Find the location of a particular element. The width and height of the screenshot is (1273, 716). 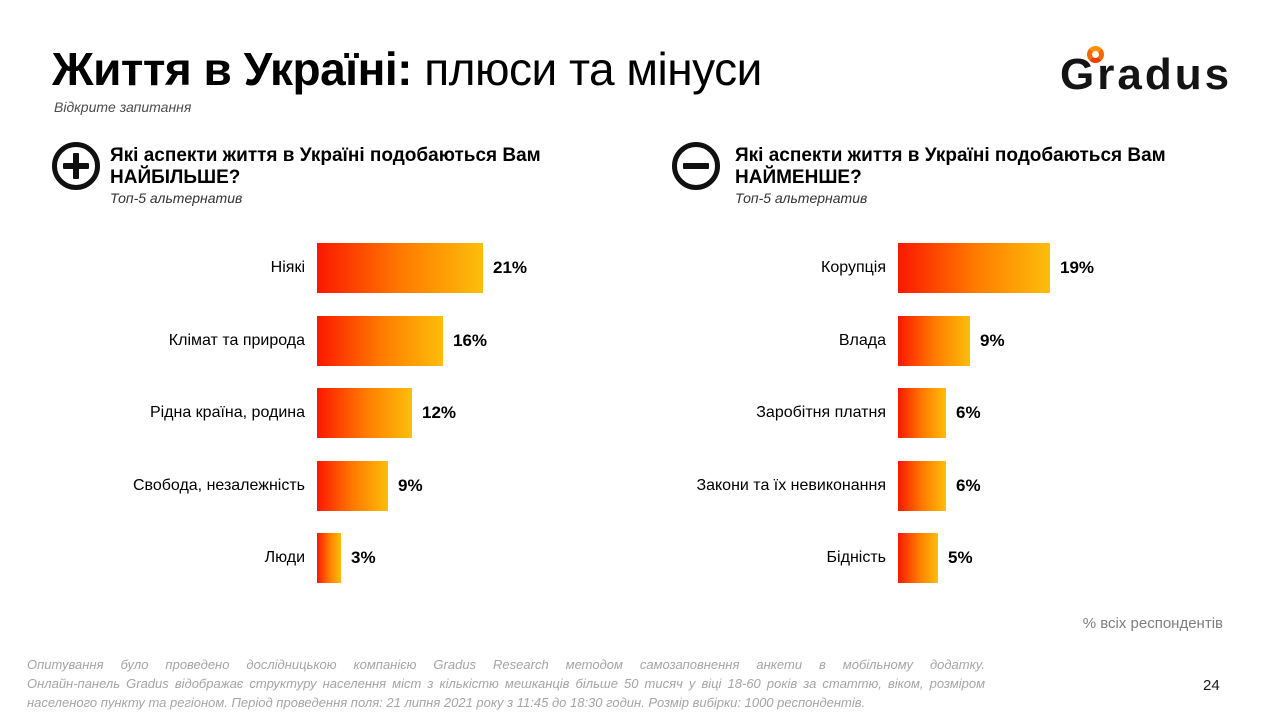

value-label: 19% is located at coordinates (1077, 267).